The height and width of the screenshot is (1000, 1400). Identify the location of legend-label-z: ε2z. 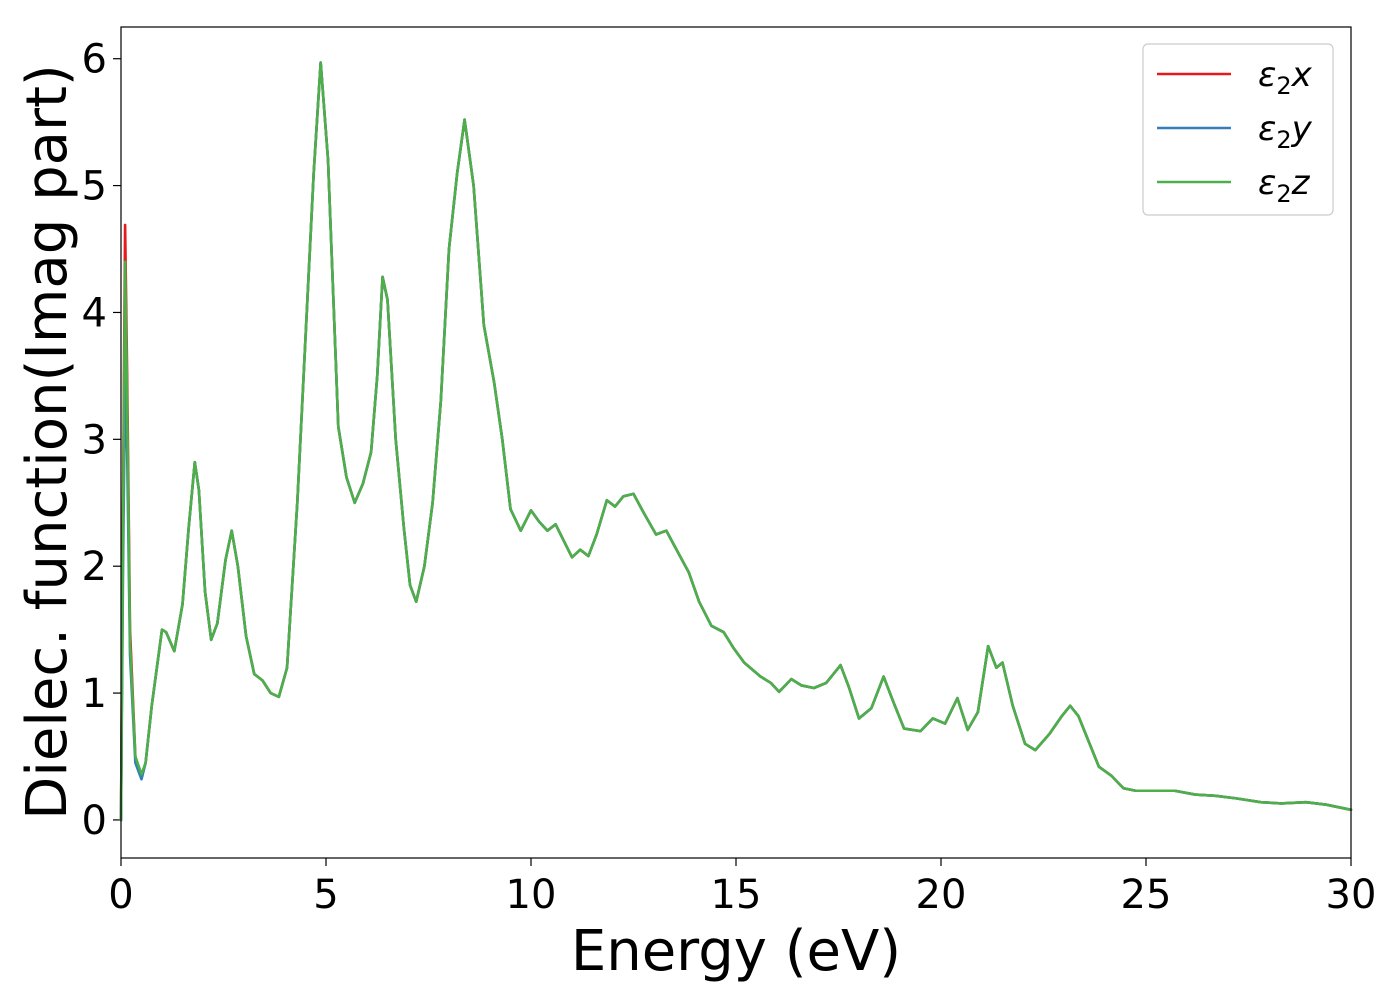
(1284, 185).